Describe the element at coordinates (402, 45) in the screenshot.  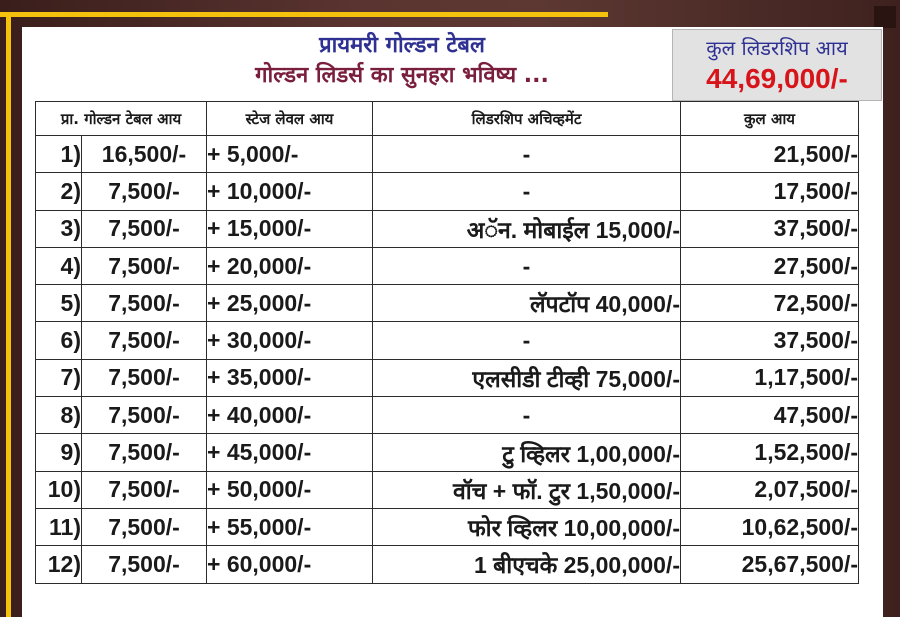
I see `title-line-1: प्रायमरी गोल्डन टेबल` at that location.